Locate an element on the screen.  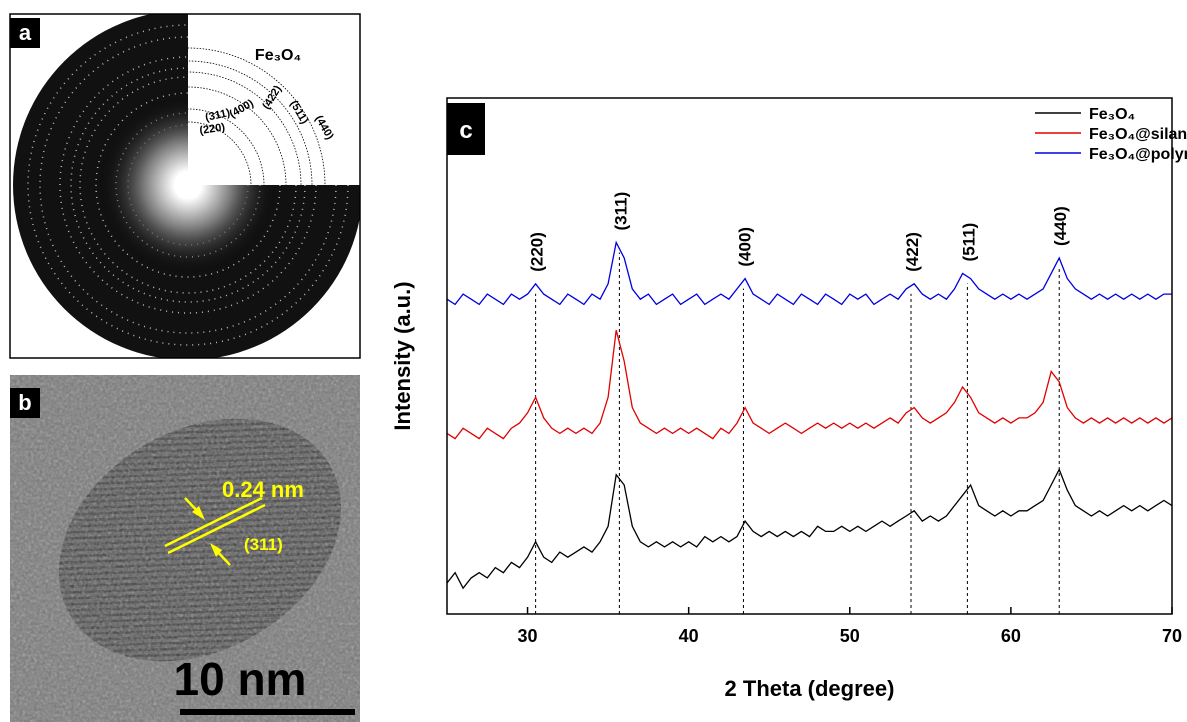
peak-label: (511) is located at coordinates (968, 242).